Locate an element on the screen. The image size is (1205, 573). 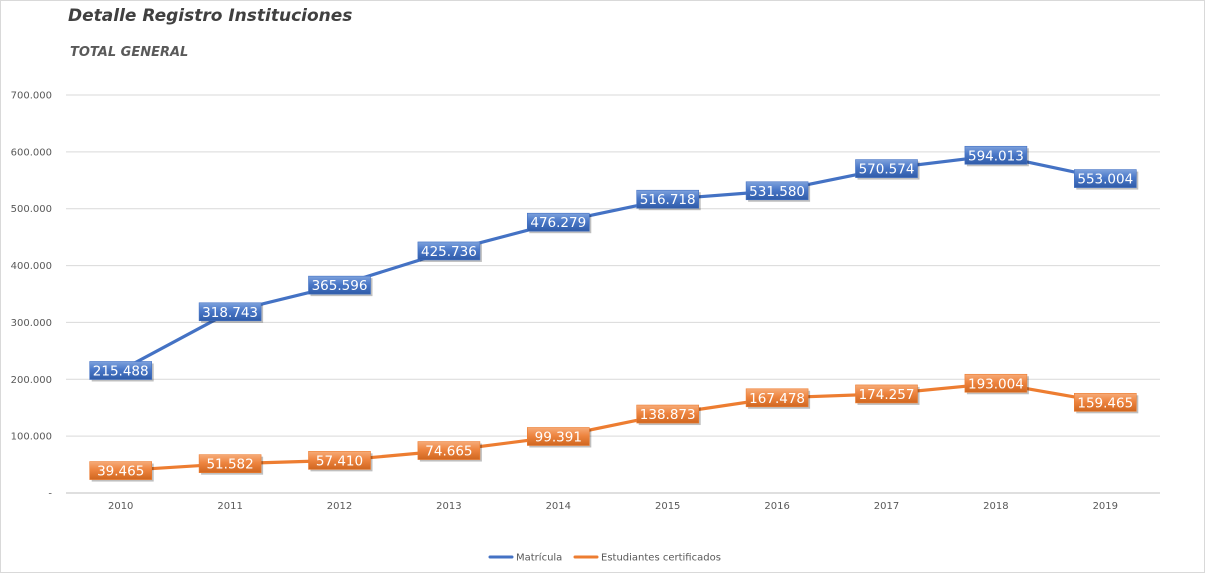
data-label-text: 51.582 is located at coordinates (229, 465).